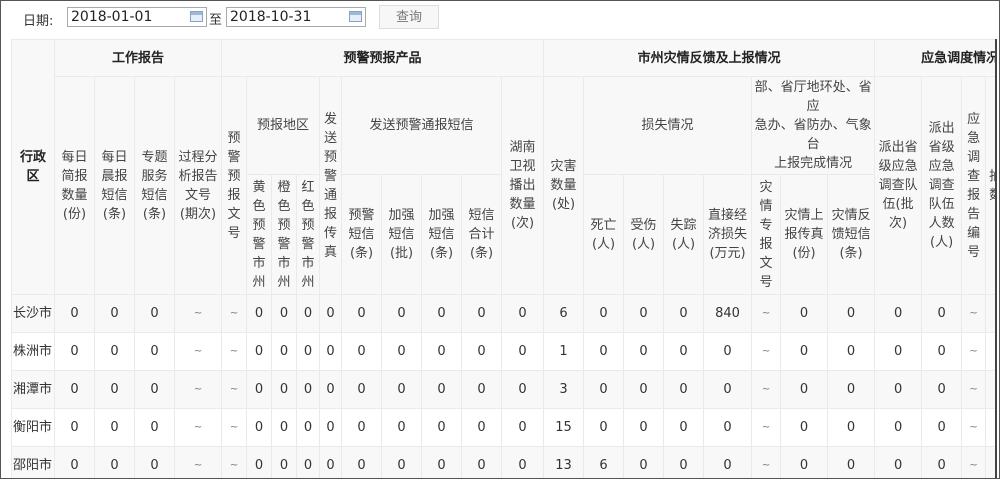 This screenshot has width=1000, height=479. Describe the element at coordinates (898, 185) in the screenshot. I see `header-team-batches: 派出省级应急调查队伍(批次)` at that location.